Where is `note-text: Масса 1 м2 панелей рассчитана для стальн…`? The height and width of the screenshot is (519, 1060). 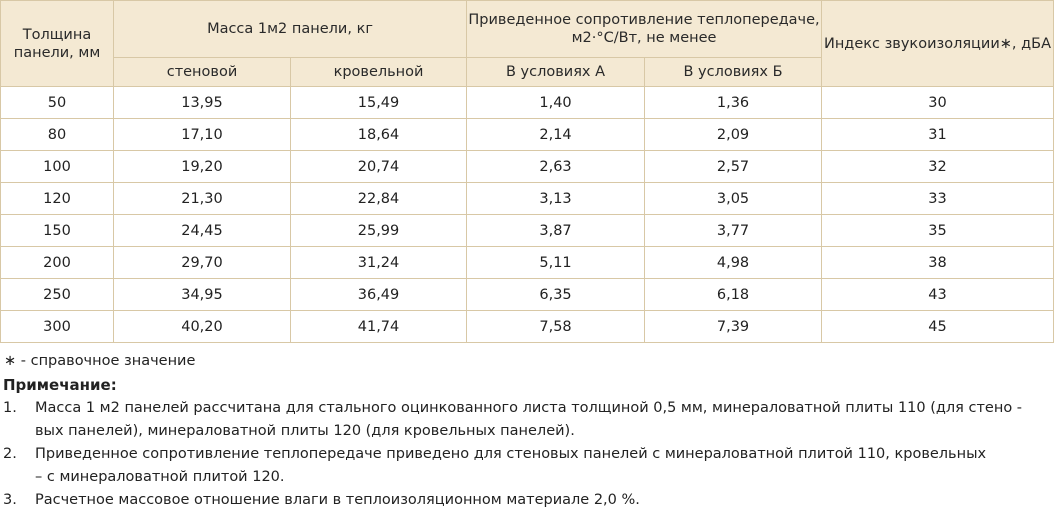 note-text: Масса 1 м2 панелей рассчитана для стальн… is located at coordinates (545, 420).